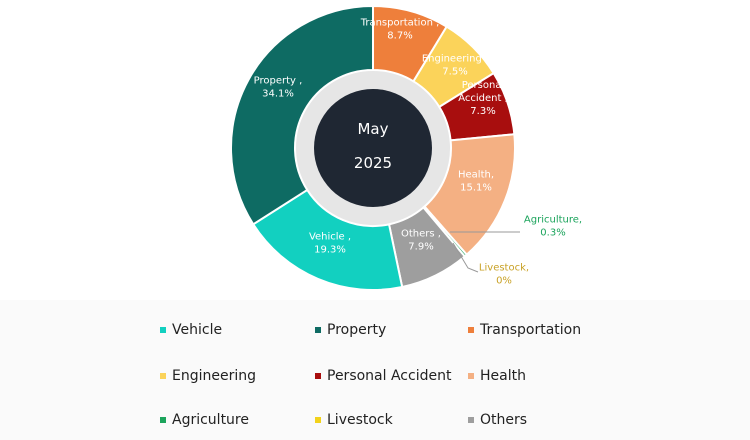 The height and width of the screenshot is (440, 750). What do you see at coordinates (455, 59) in the screenshot?
I see `slice-label-engineering: Engineering ,` at bounding box center [455, 59].